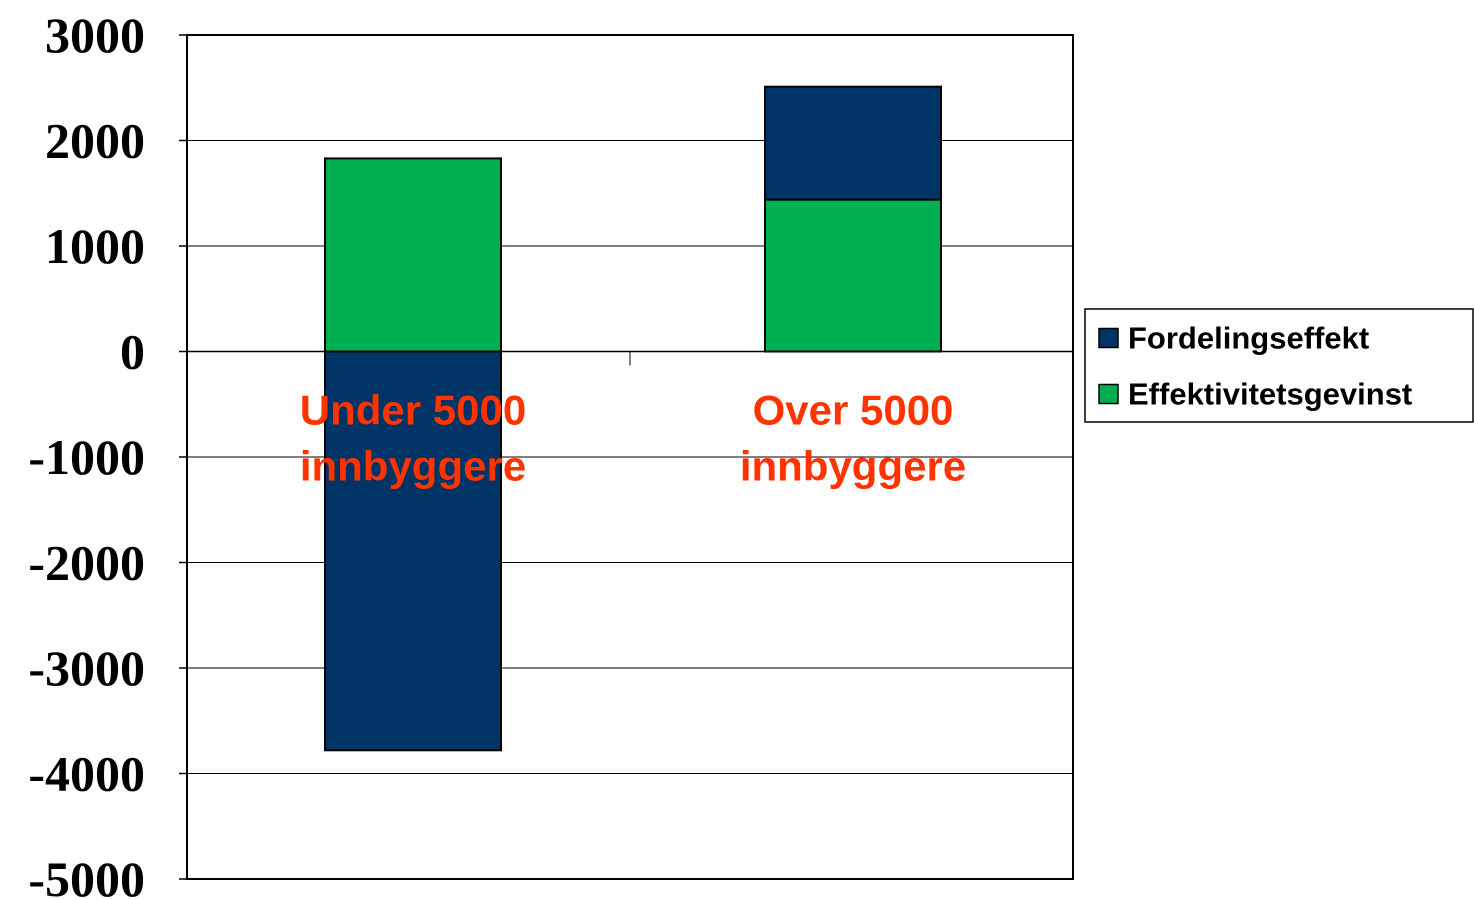 The height and width of the screenshot is (899, 1474). Describe the element at coordinates (853, 410) in the screenshot. I see `category-label-1-line-0: Over 5000` at that location.